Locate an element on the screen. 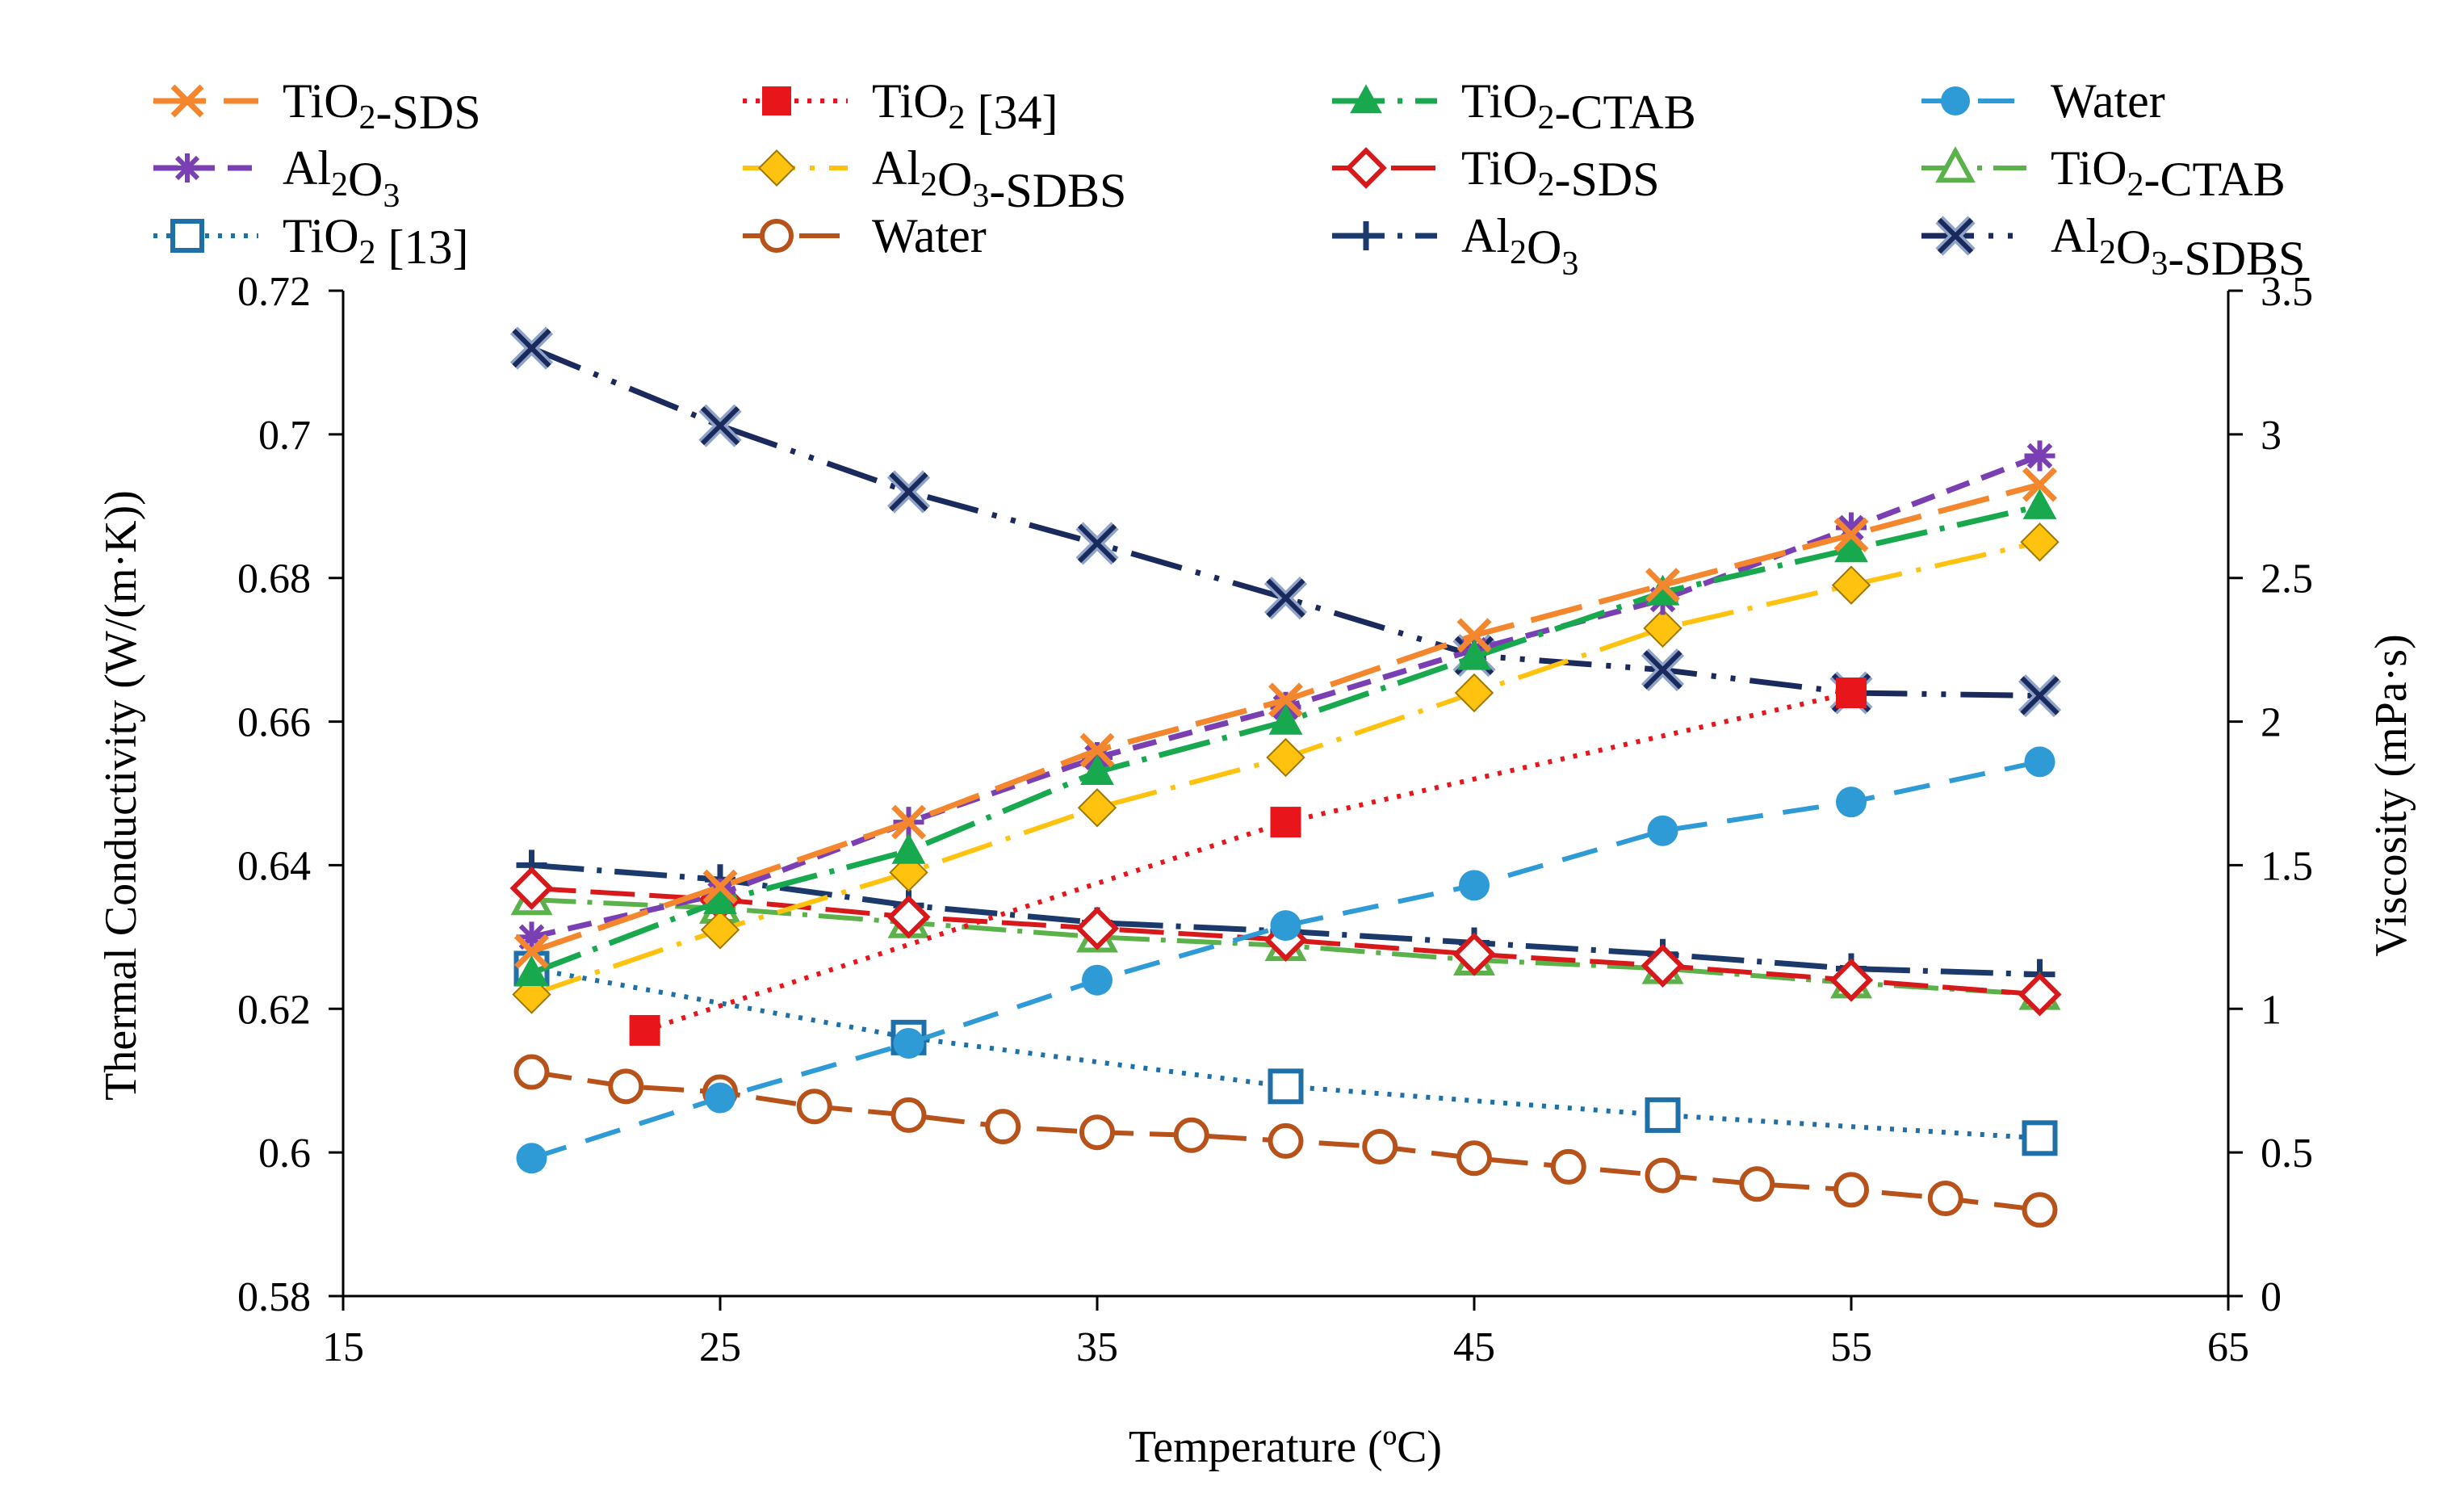 This screenshot has width=2464, height=1502. legend-entry: TiO2-CTAB is located at coordinates (1514, 107).